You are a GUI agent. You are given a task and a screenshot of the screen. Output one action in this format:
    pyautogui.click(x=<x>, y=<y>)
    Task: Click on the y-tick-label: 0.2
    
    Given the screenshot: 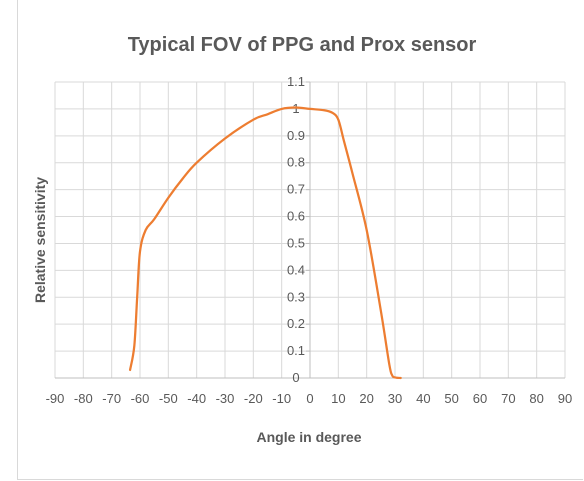 What is the action you would take?
    pyautogui.click(x=296, y=323)
    